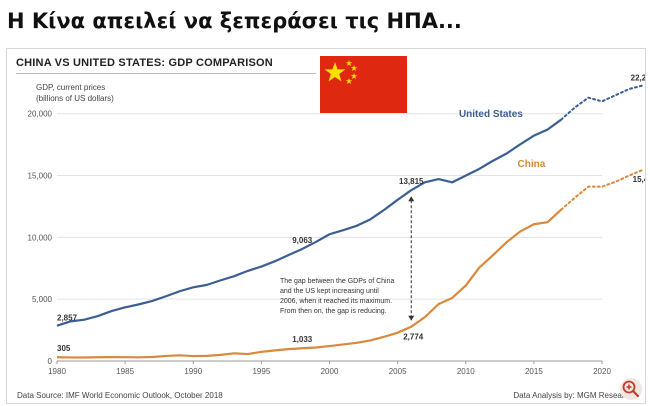 The height and width of the screenshot is (406, 650). Describe the element at coordinates (491, 114) in the screenshot. I see `legend-label-united-states: United States` at that location.